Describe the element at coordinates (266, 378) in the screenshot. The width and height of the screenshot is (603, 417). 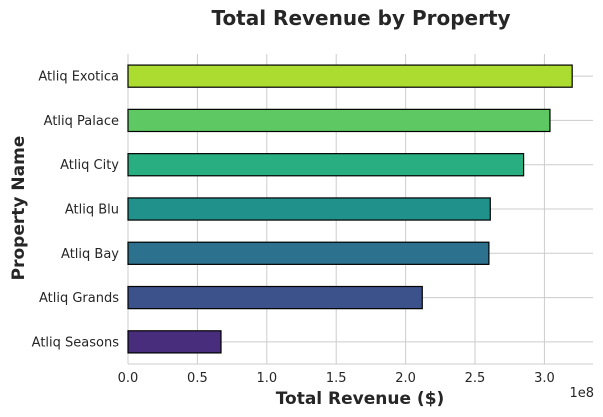
I see `x-tick-label: 1.0` at that location.